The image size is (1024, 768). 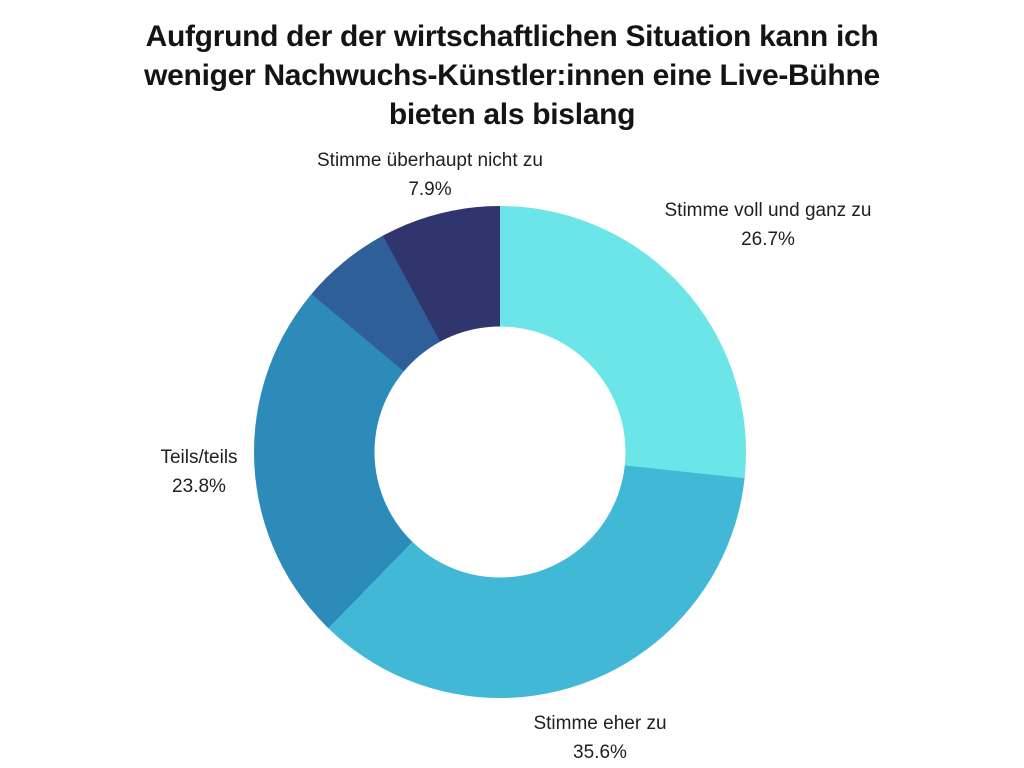 I want to click on slice-label-text: Stimme eher zu, so click(x=600, y=723).